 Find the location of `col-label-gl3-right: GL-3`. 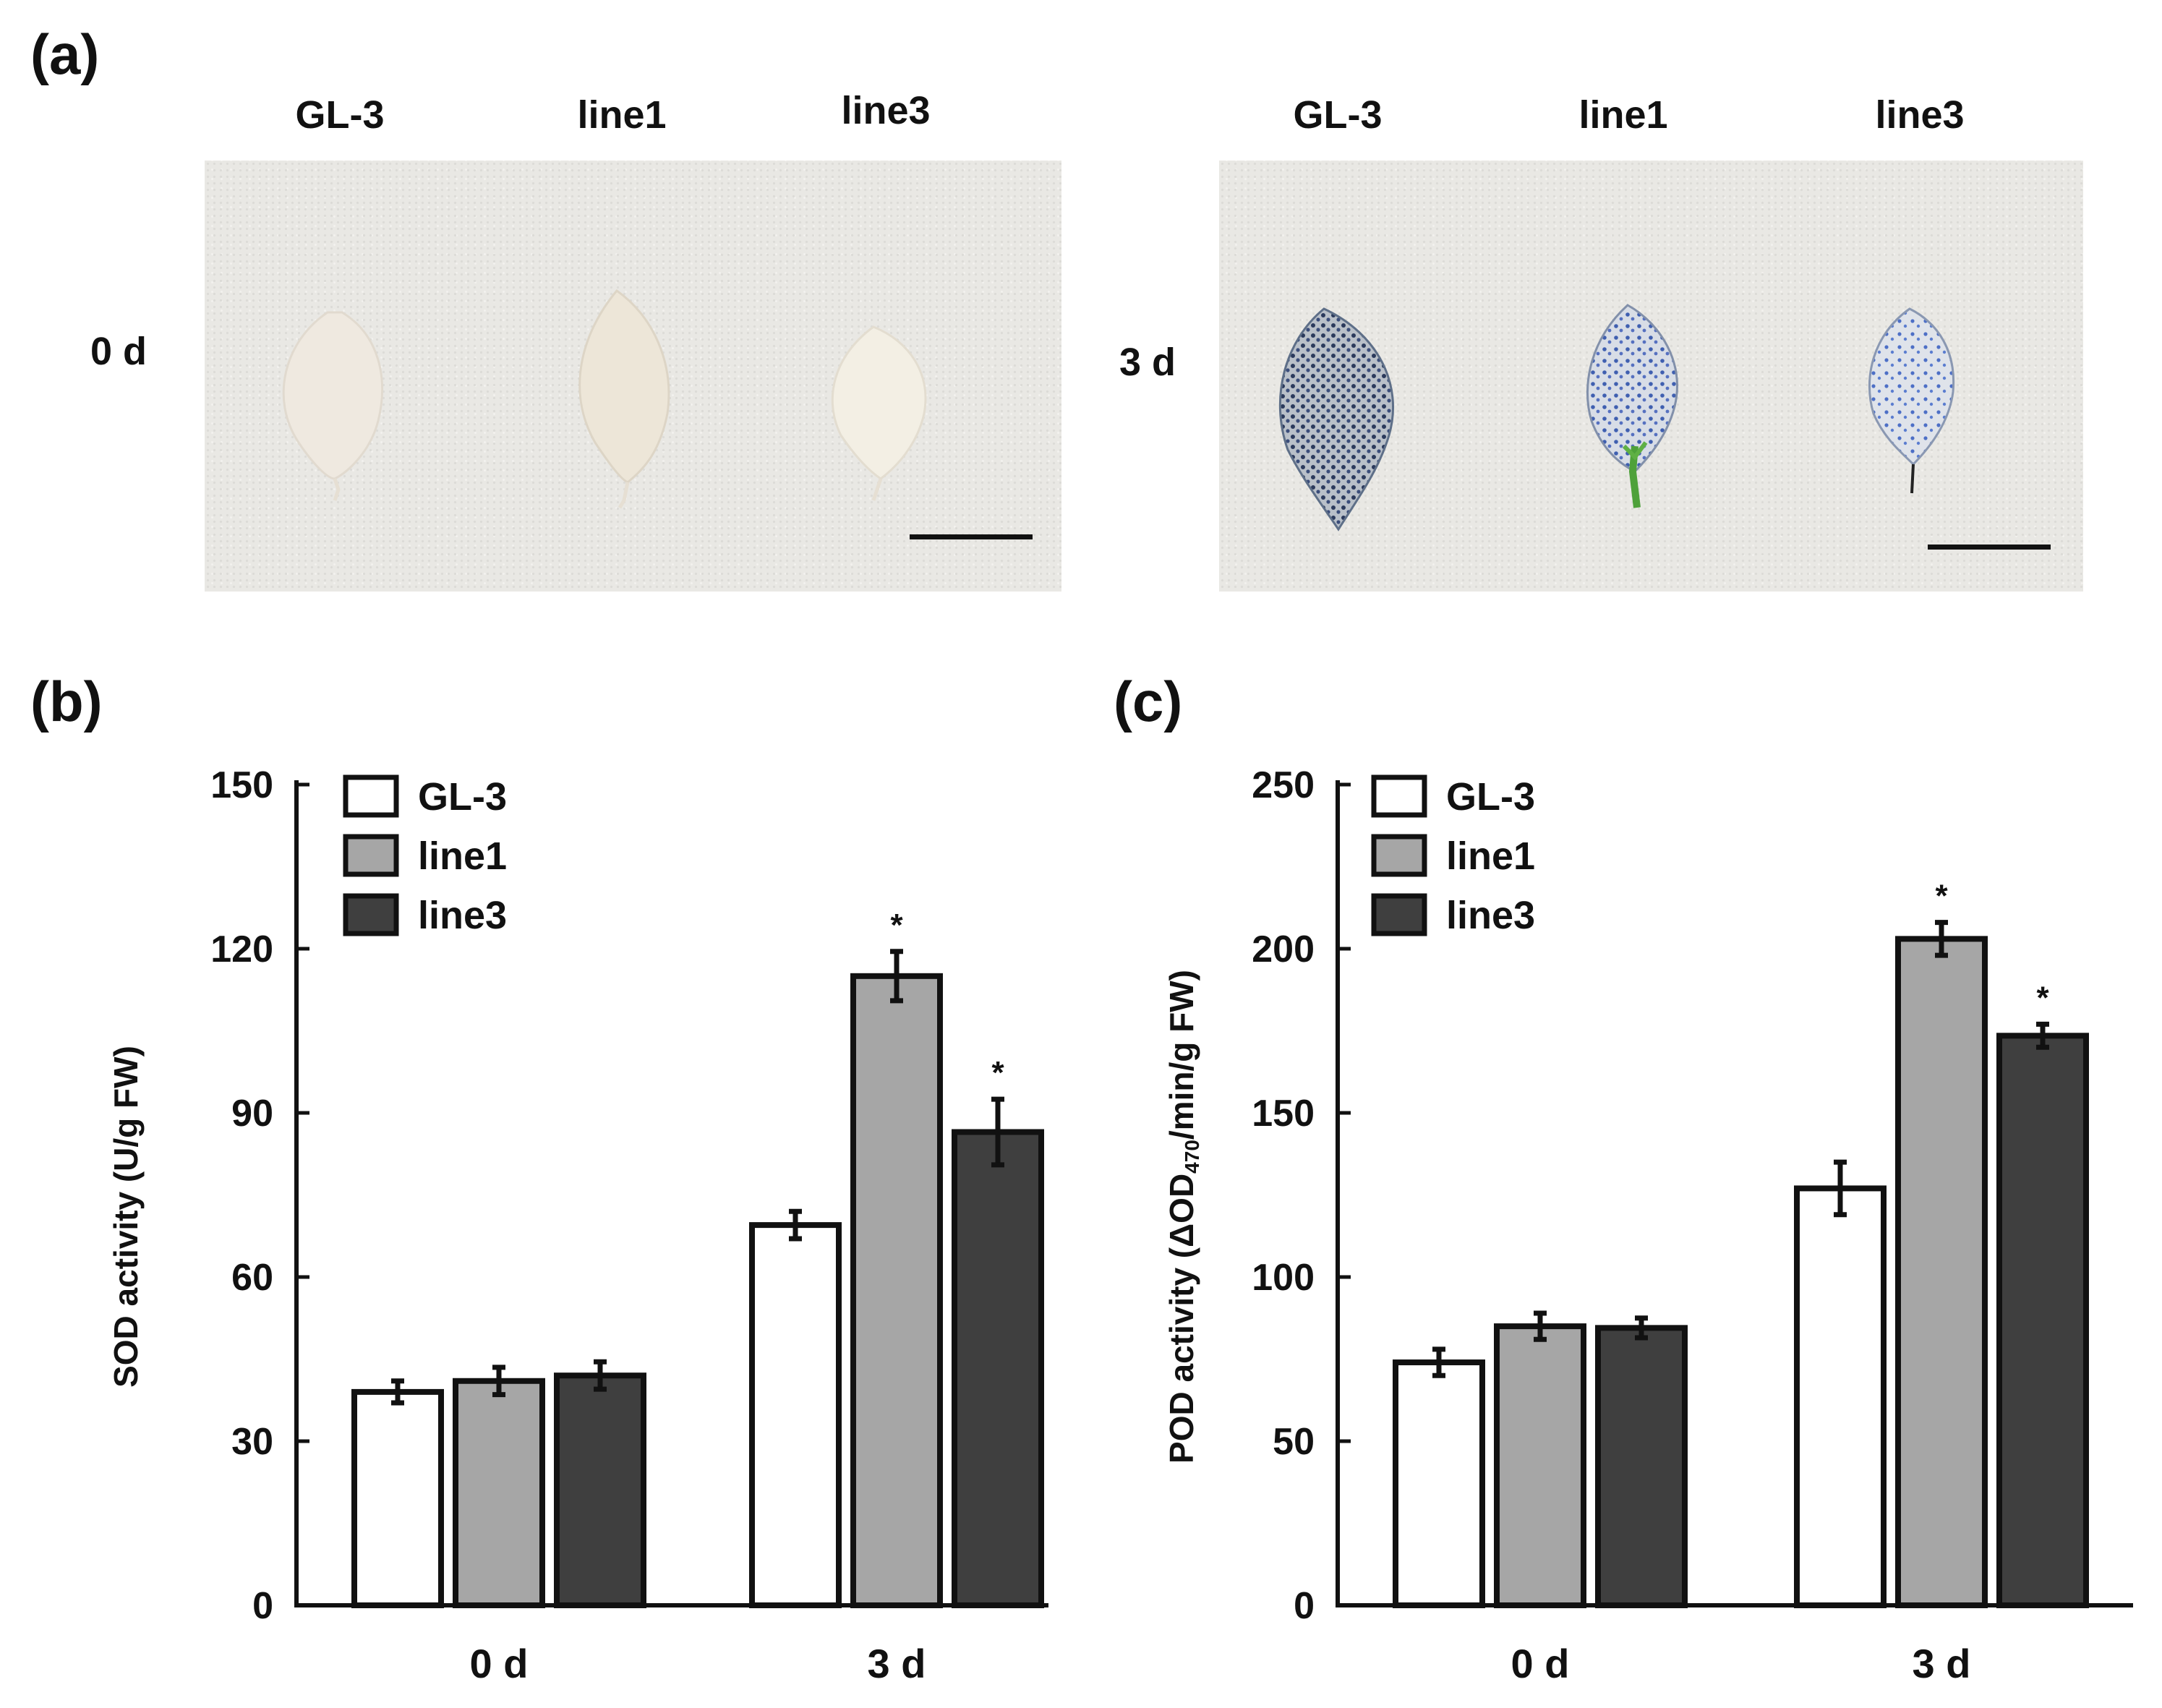

col-label-gl3-right: GL-3 is located at coordinates (1338, 115).